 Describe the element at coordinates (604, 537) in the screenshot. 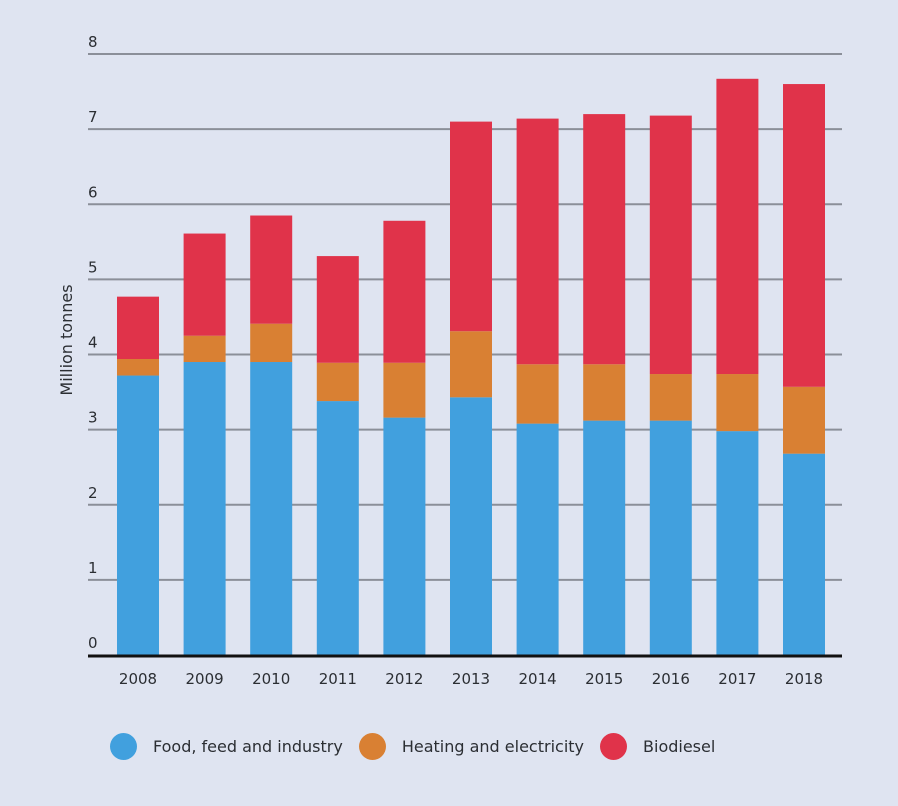

I see `bar-segment-food-feed-and-industry-2015` at that location.